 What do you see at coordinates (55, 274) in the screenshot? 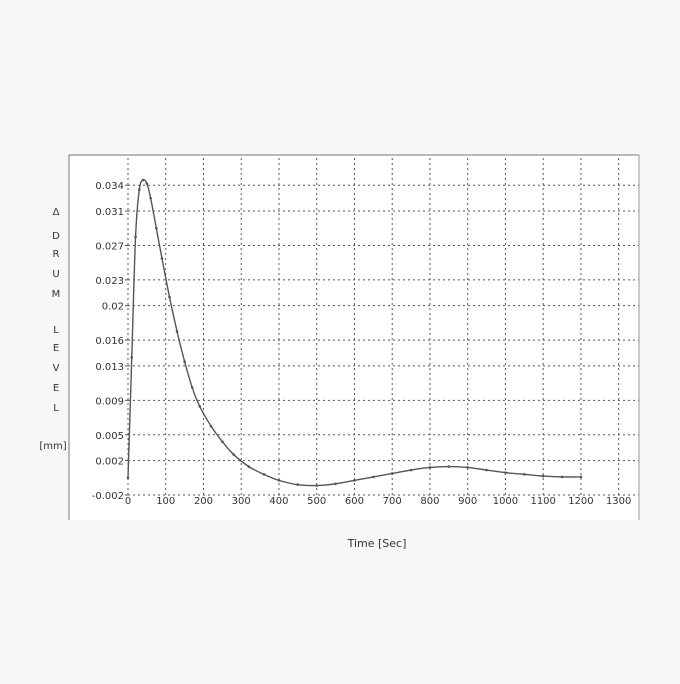
I see `y-axis-label-letter: U` at bounding box center [55, 274].